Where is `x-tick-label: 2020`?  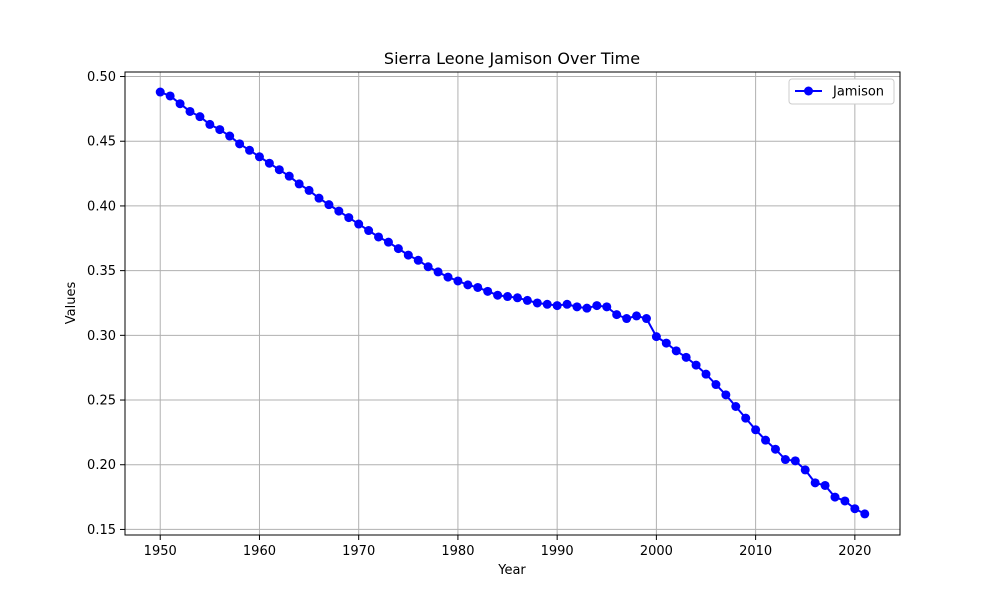
x-tick-label: 2020 is located at coordinates (854, 551).